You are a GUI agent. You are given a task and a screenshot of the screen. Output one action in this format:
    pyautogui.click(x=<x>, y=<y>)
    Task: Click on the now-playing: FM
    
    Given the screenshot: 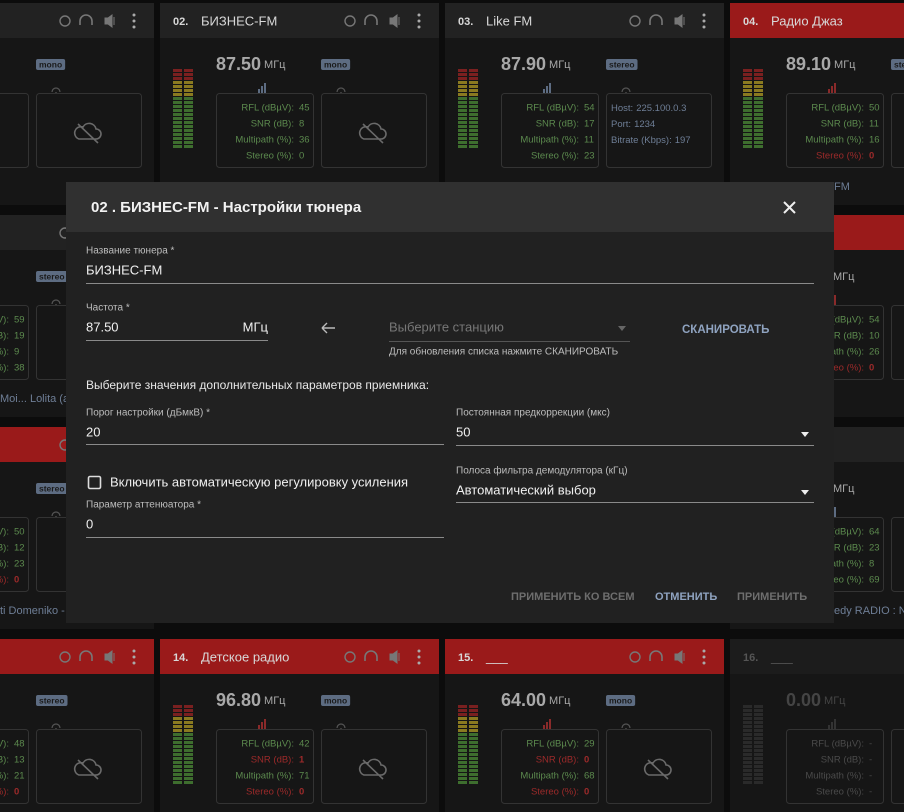 What is the action you would take?
    pyautogui.click(x=842, y=187)
    